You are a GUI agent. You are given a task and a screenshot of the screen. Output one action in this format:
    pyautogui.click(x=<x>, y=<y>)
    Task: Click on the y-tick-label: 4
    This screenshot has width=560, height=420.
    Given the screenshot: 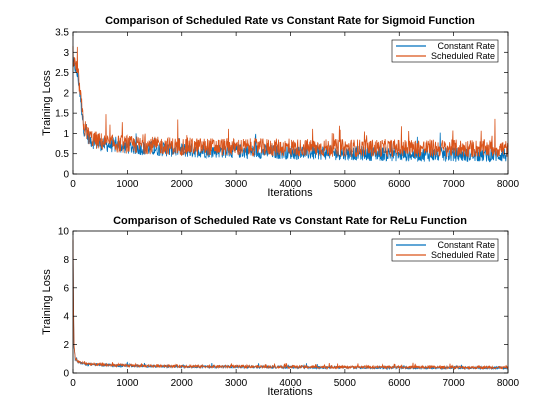 What is the action you would take?
    pyautogui.click(x=66, y=317)
    